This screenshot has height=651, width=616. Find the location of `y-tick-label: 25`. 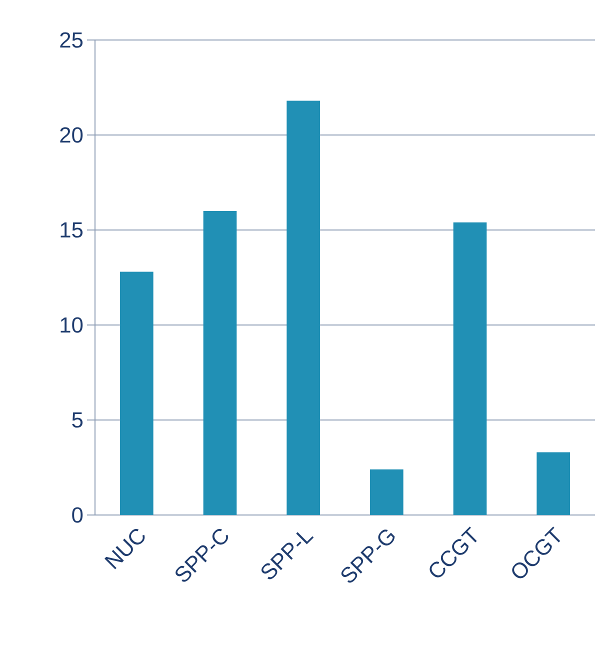

y-tick-label: 25 is located at coordinates (71, 40).